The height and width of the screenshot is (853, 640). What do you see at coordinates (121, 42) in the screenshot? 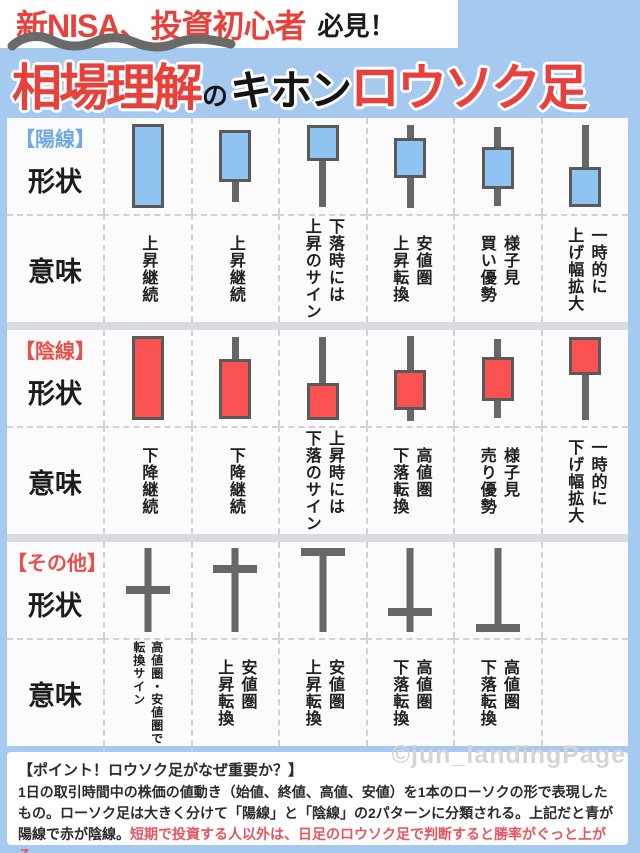
I see `squiggle-underline-icon` at bounding box center [121, 42].